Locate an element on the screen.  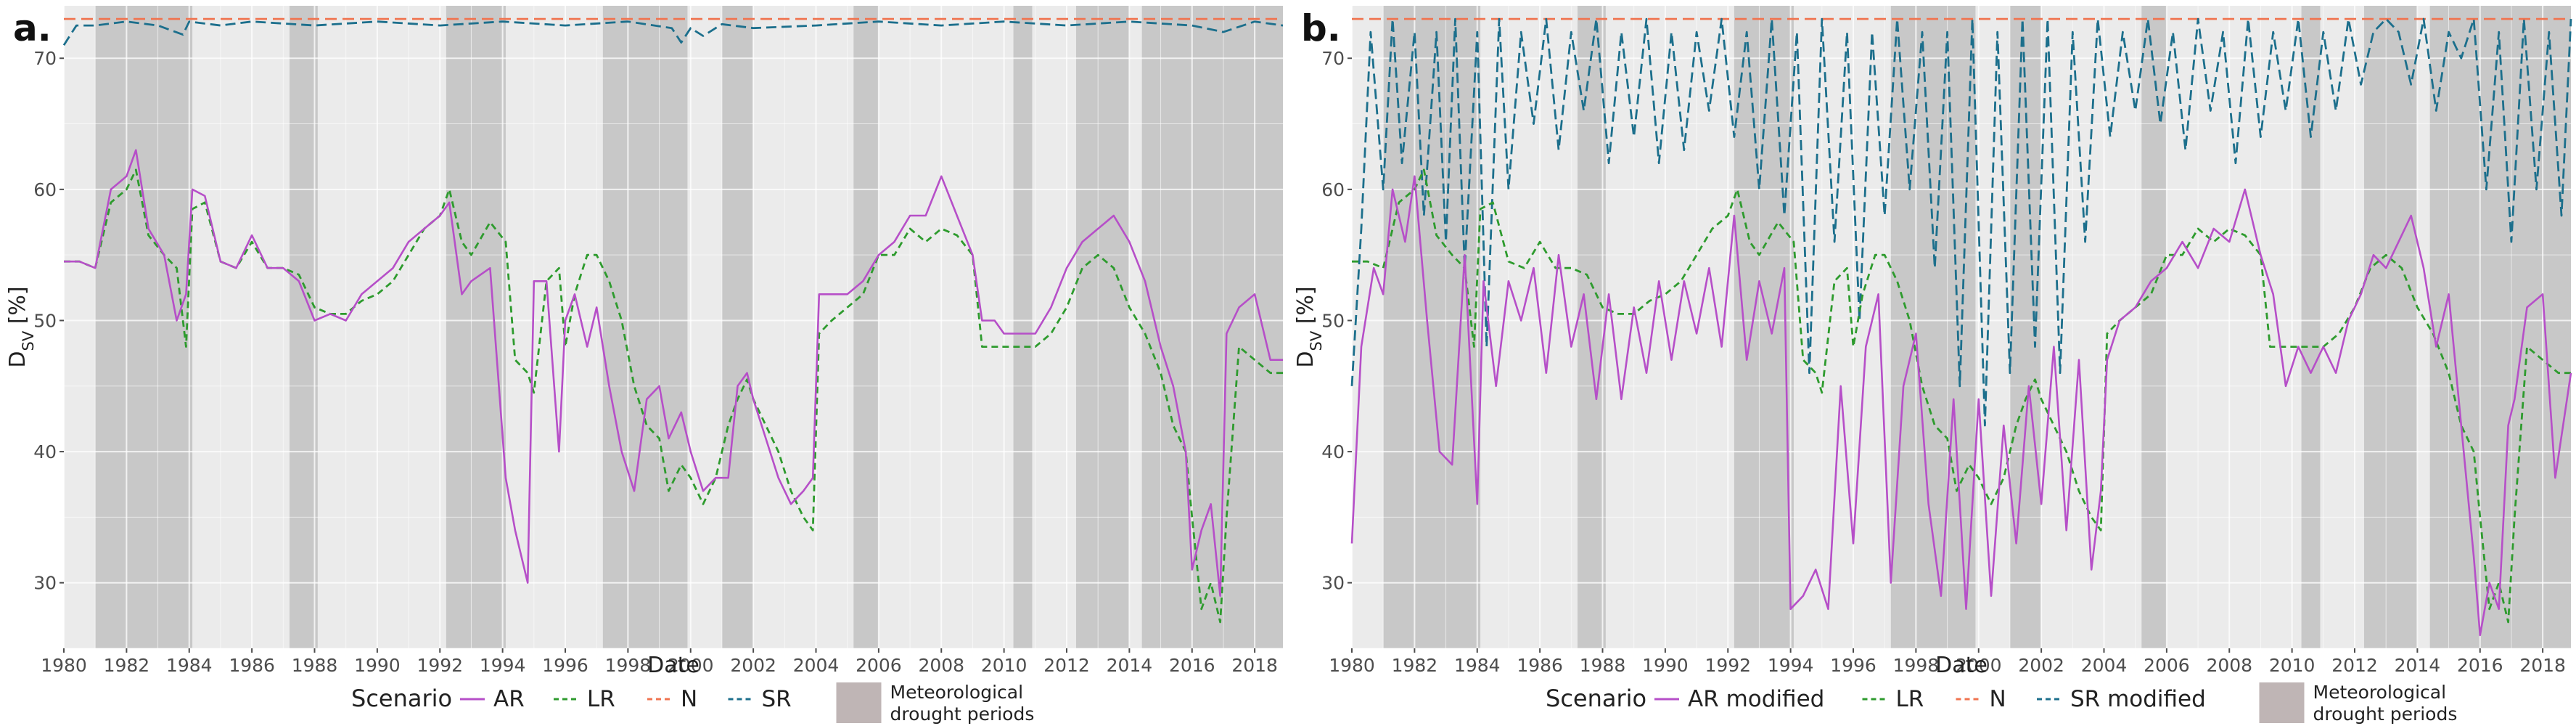
series-line-sr is located at coordinates (673, 33).